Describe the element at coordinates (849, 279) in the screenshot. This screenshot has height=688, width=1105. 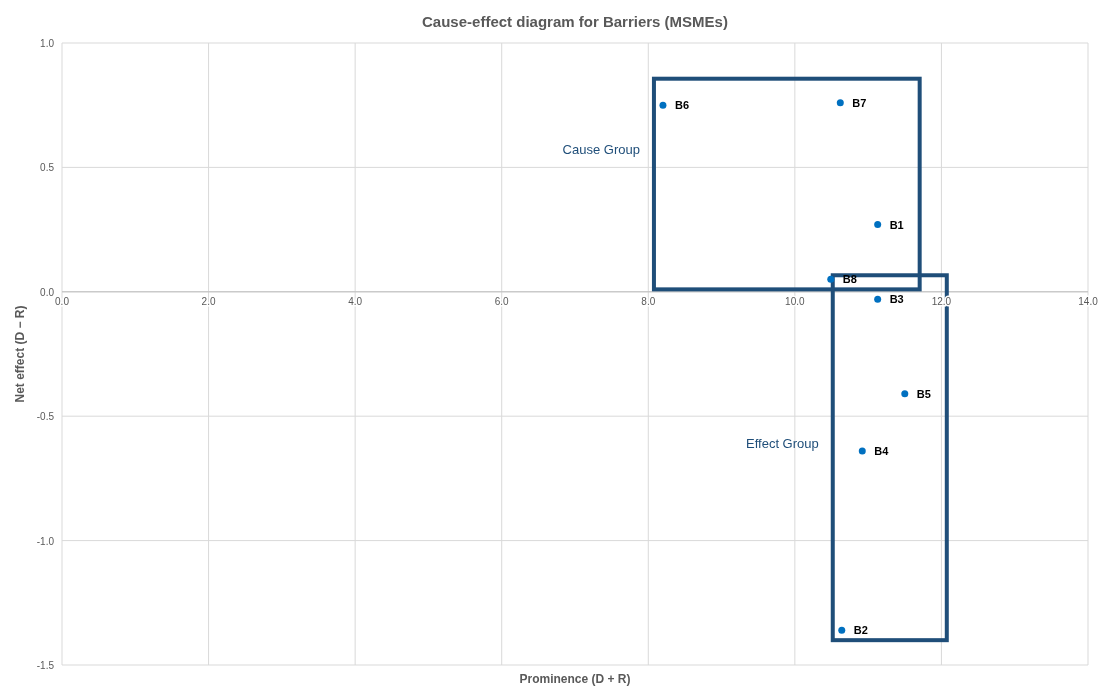
I see `series-label: B8` at that location.